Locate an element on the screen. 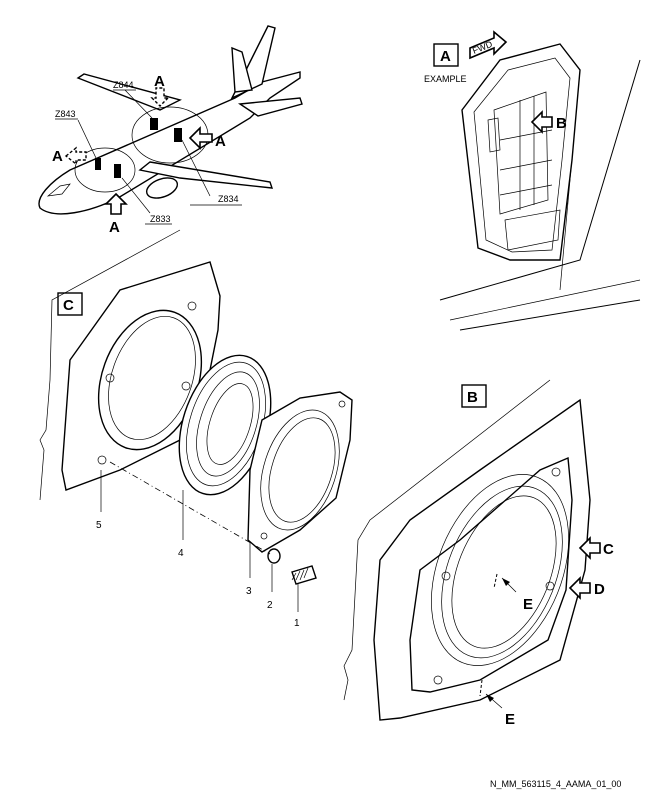  view-arrow-a-top-label: A is located at coordinates (159, 81).